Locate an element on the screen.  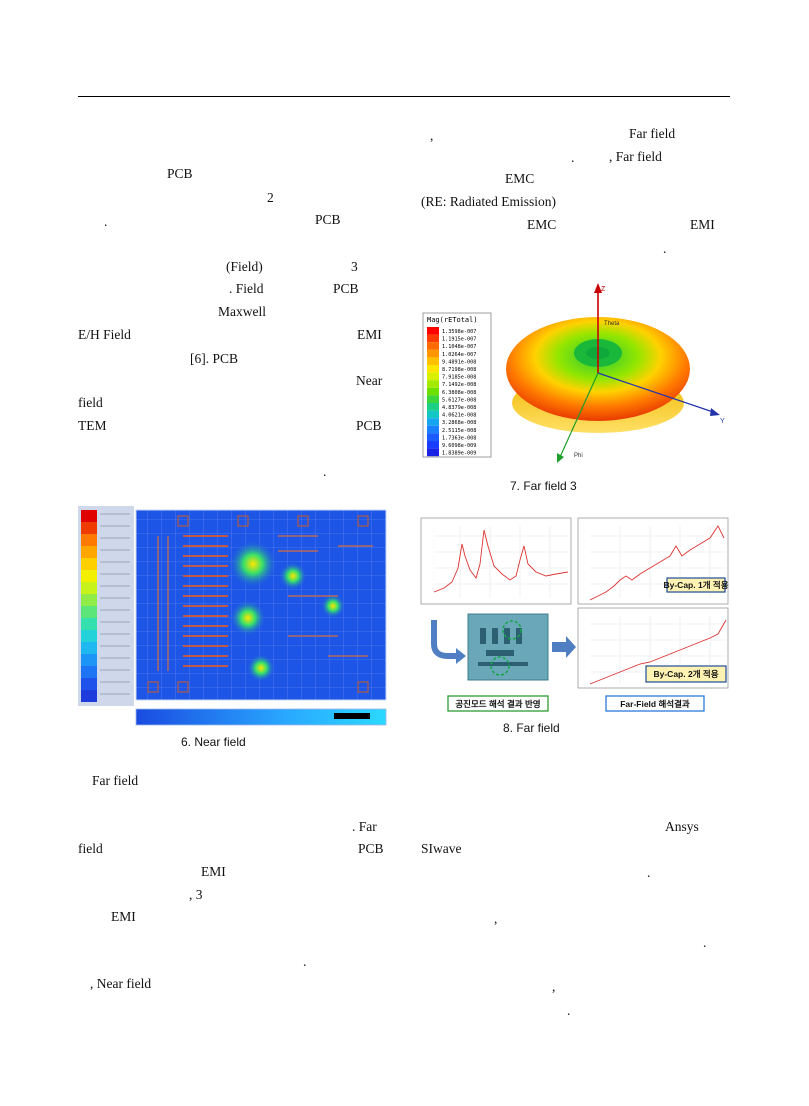
near-field-image is located at coordinates (232, 616).